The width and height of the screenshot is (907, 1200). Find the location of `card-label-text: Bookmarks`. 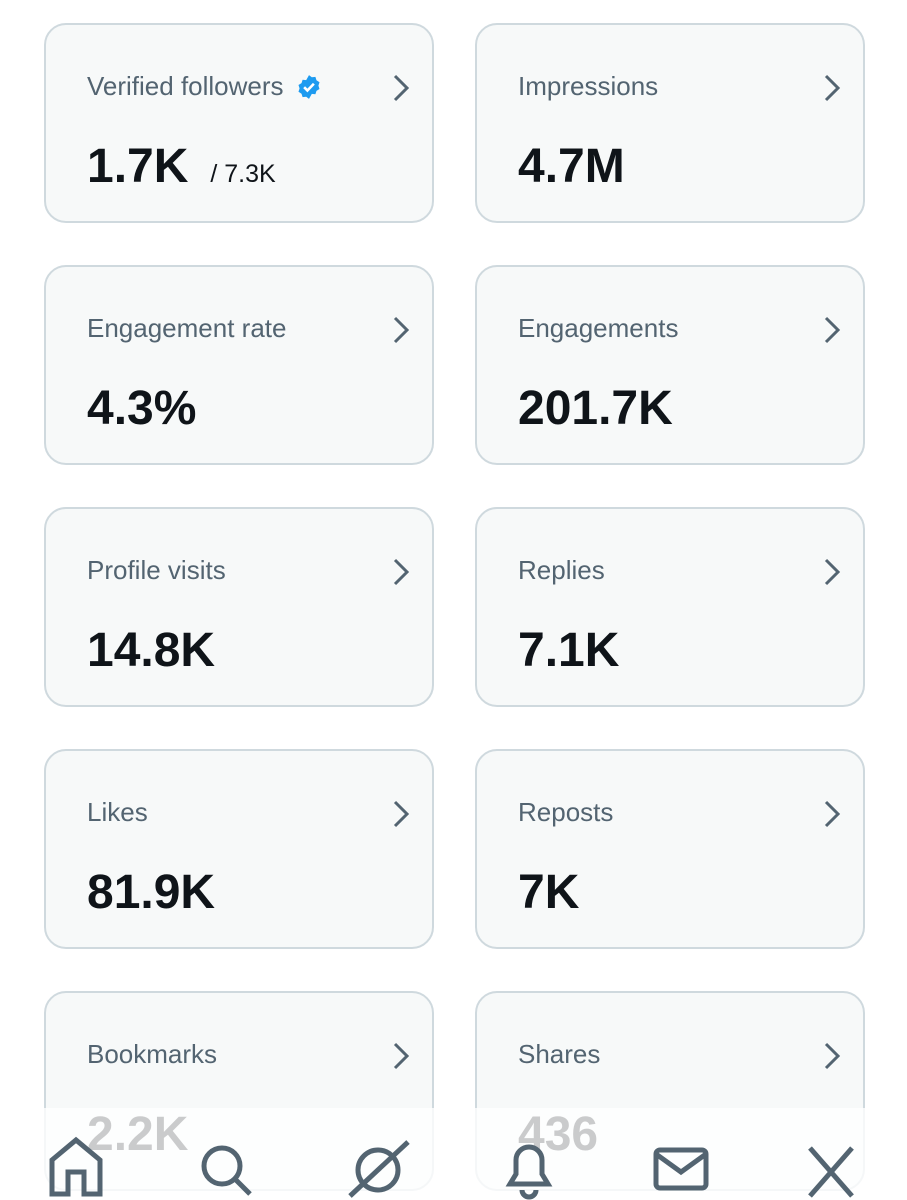

card-label-text: Bookmarks is located at coordinates (152, 1054).